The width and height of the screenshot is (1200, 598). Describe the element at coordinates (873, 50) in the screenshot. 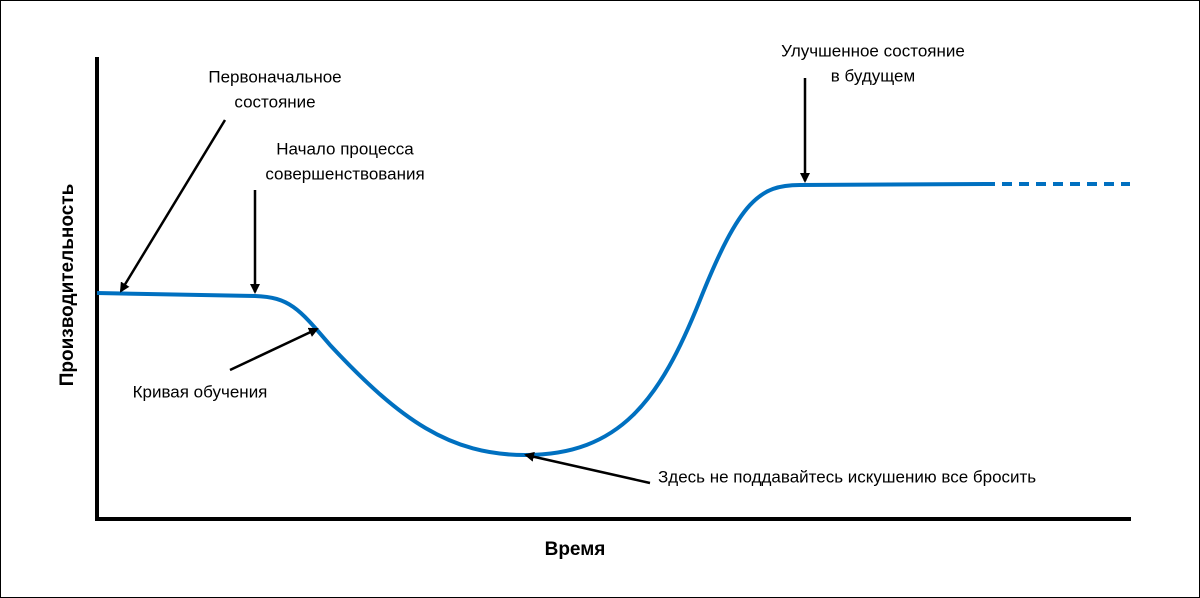

I see `annotation: Улучшенное состояние` at that location.